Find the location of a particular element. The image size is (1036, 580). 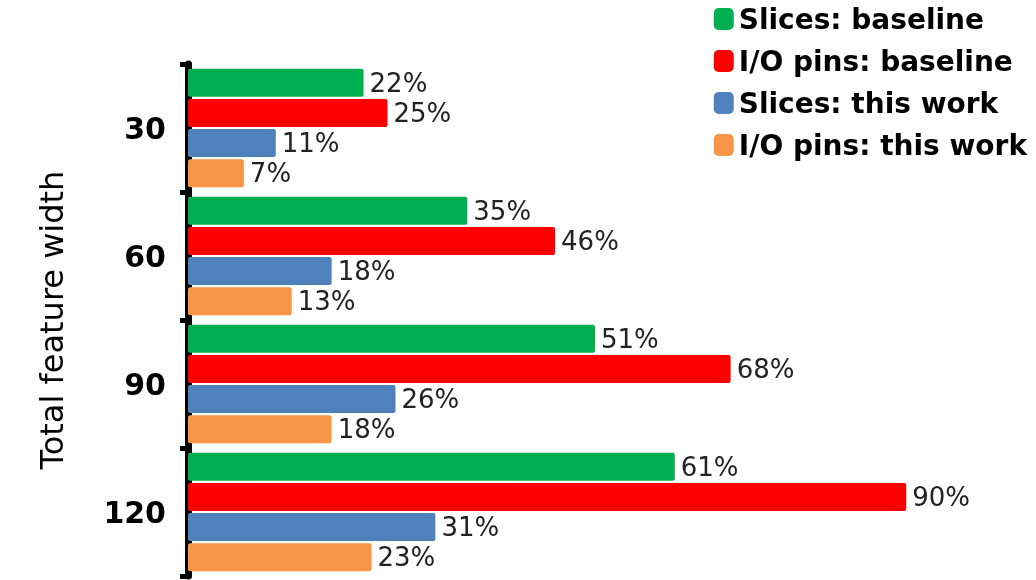

data-label: 26% is located at coordinates (430, 399).